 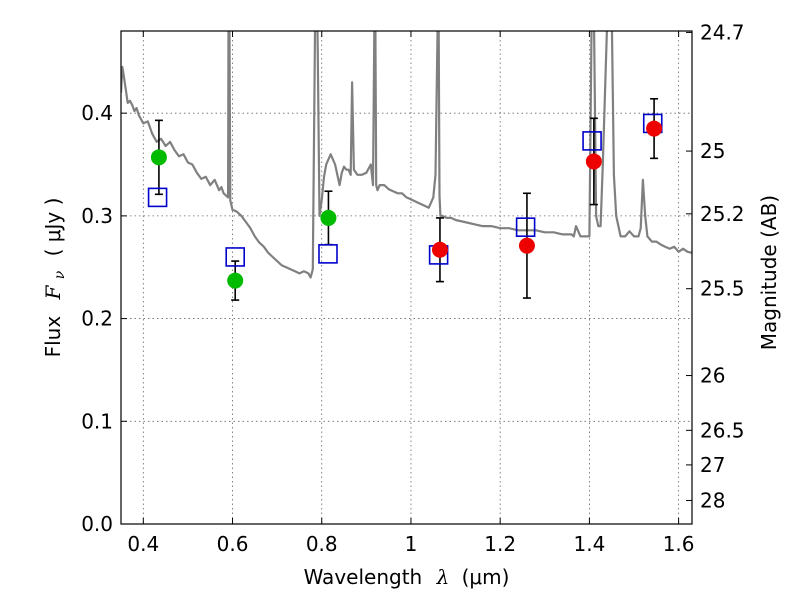 I want to click on y2-tick-label: 27, so click(x=712, y=465).